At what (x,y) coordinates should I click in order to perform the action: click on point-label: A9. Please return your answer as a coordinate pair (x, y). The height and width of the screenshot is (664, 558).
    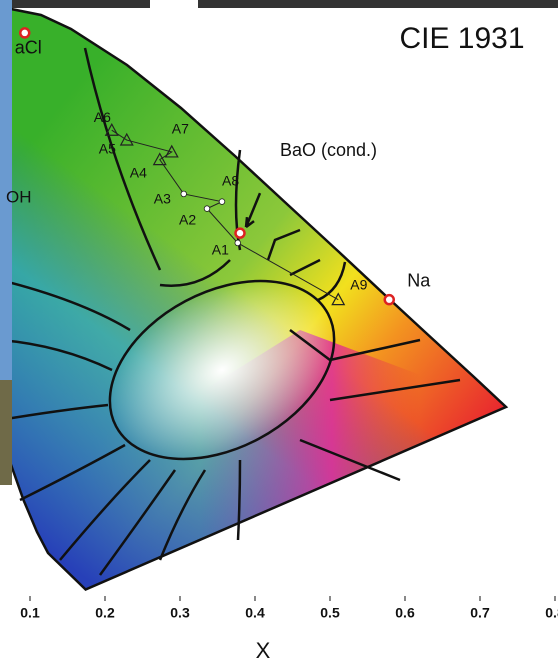
    Looking at the image, I should click on (358, 284).